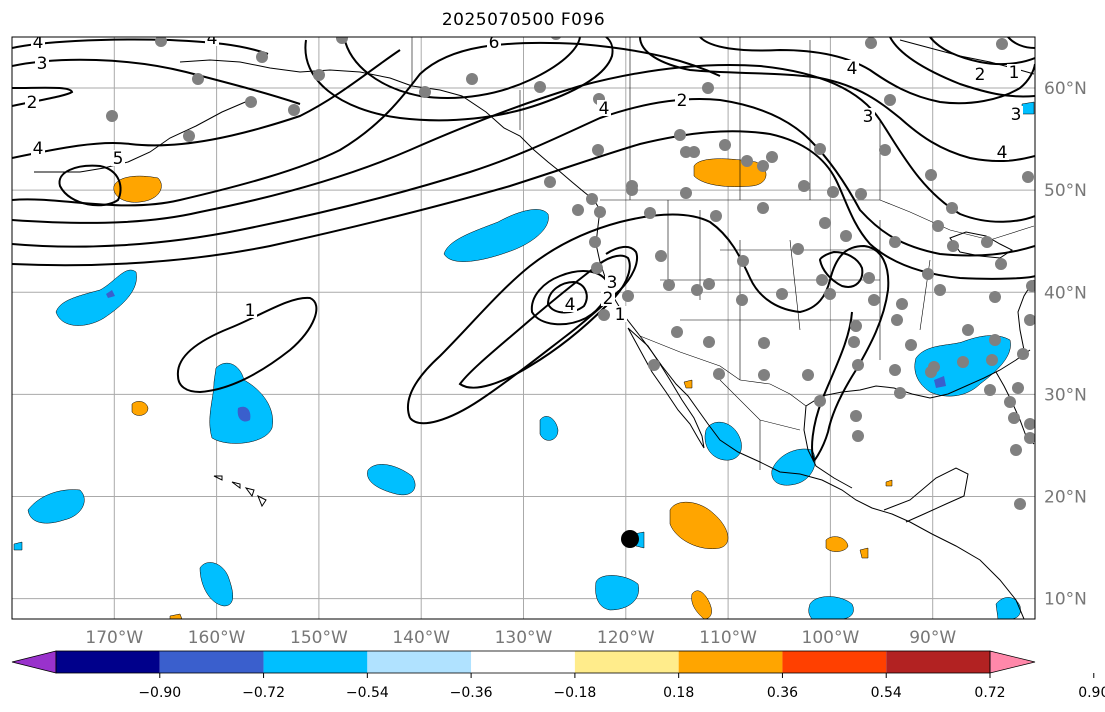  Describe the element at coordinates (666, 388) in the screenshot. I see `baja-california` at that location.